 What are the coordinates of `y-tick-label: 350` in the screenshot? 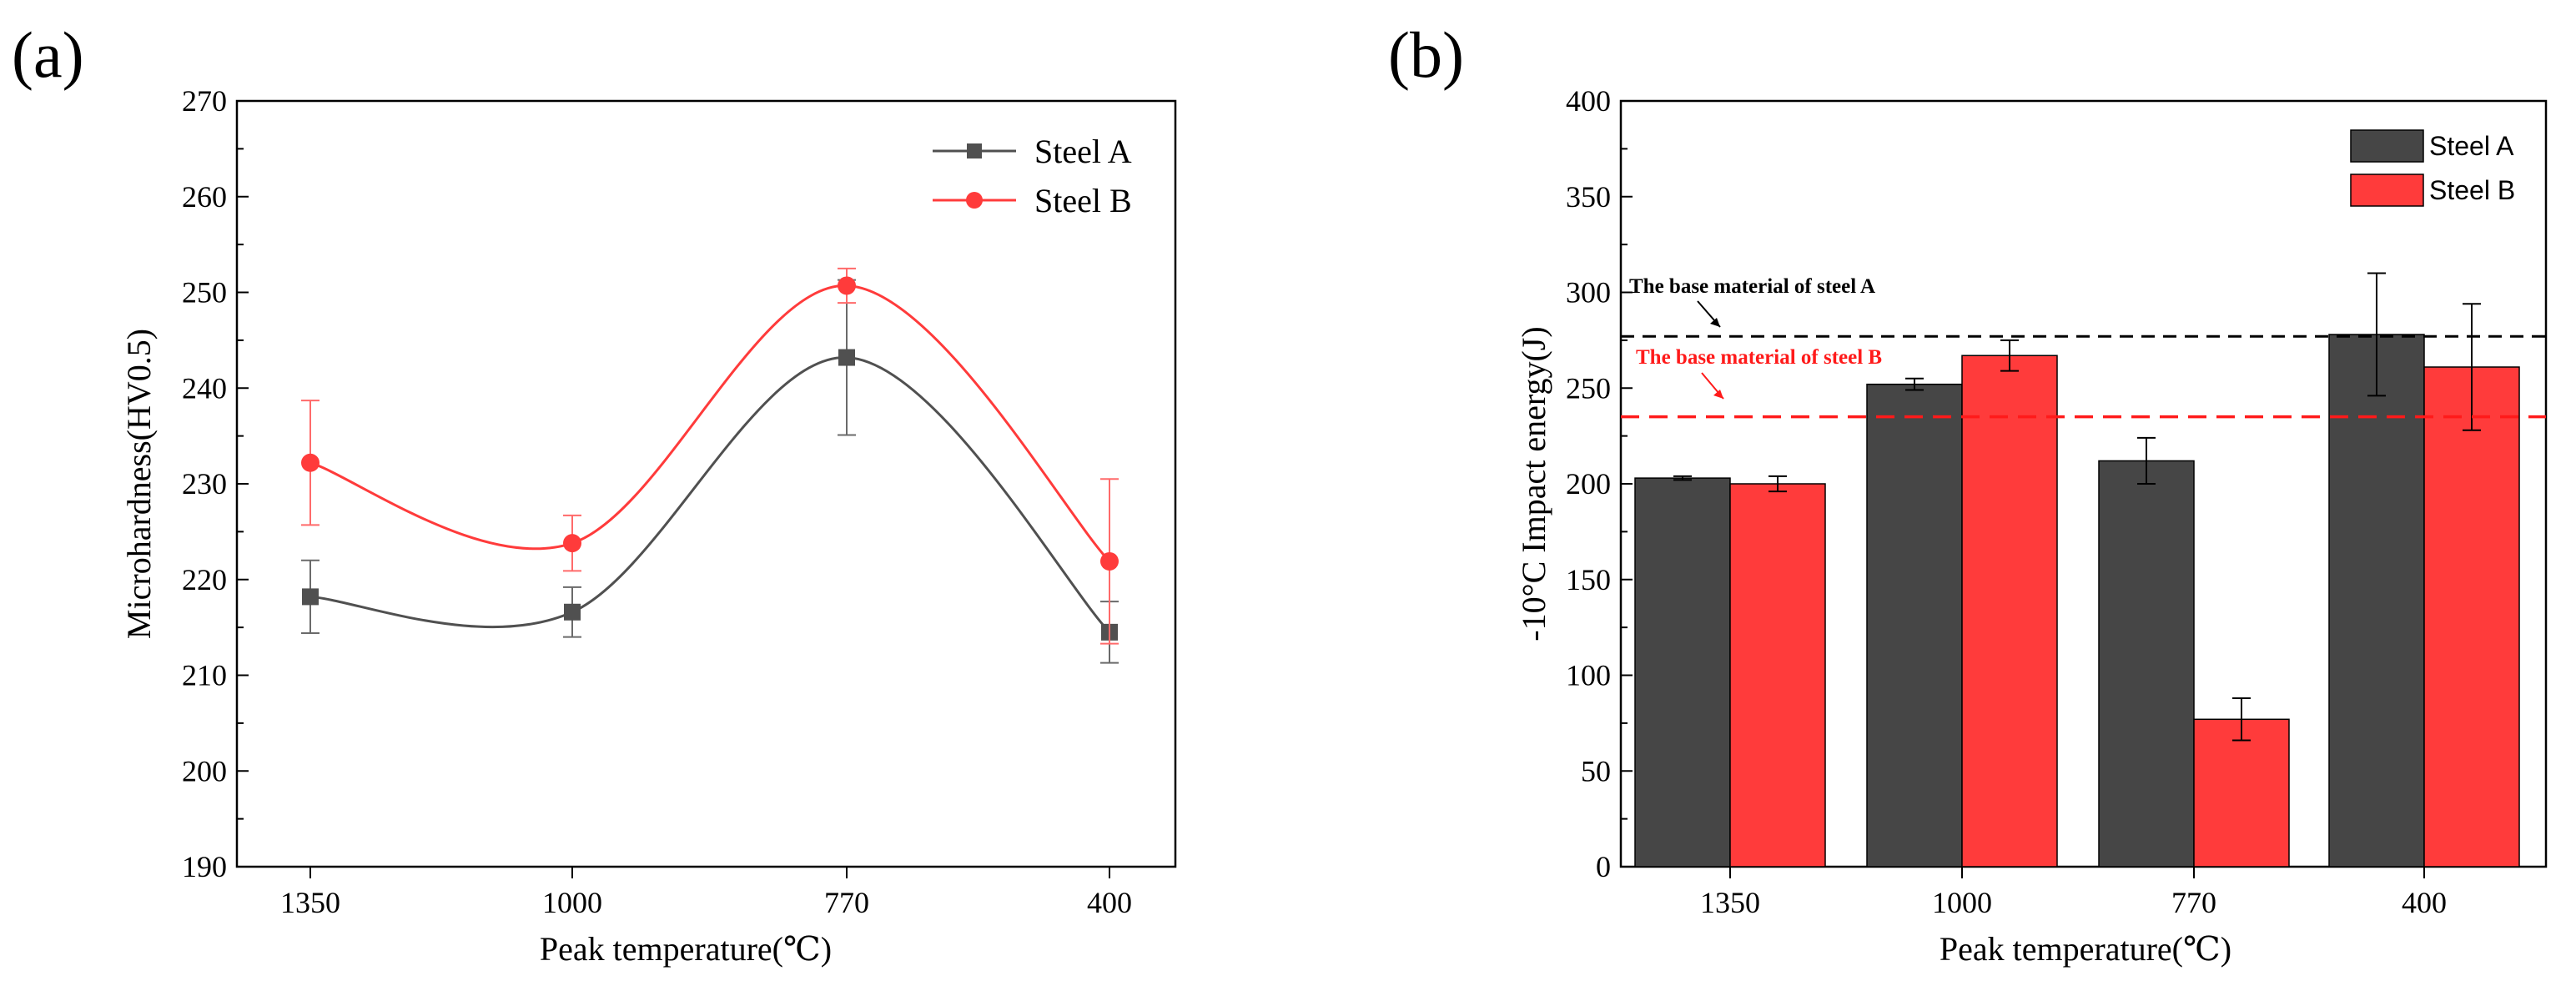 It's located at (1588, 197).